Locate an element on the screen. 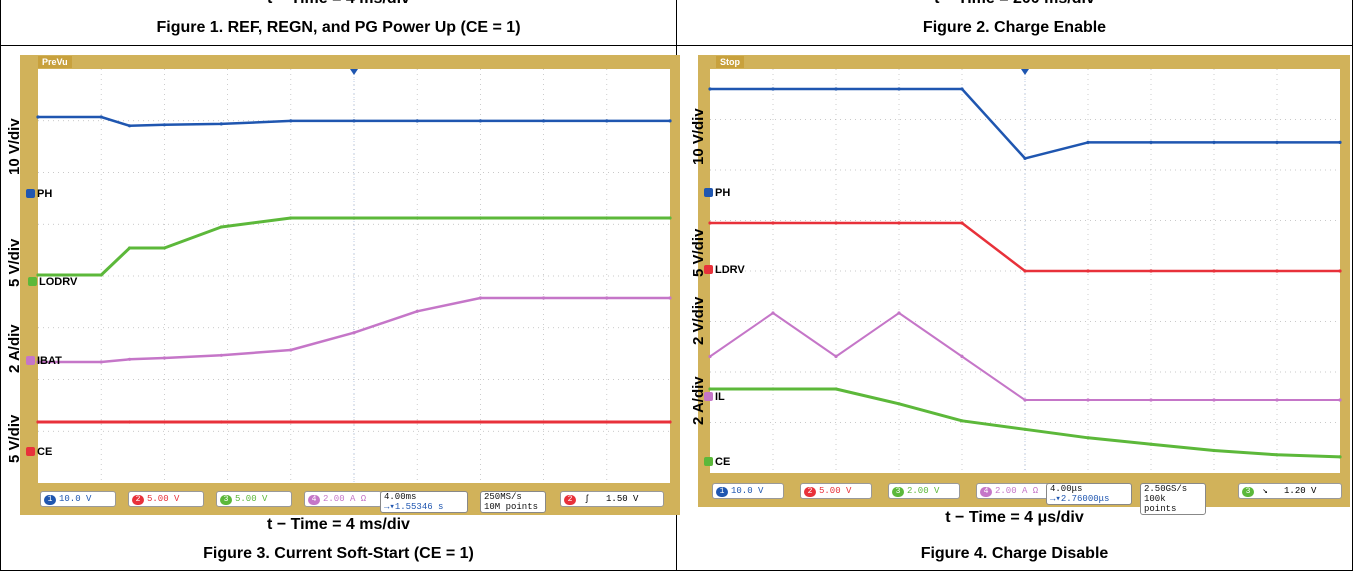 This screenshot has height=571, width=1353. vdiv-label-2: 5 V/div is located at coordinates (14, 262).